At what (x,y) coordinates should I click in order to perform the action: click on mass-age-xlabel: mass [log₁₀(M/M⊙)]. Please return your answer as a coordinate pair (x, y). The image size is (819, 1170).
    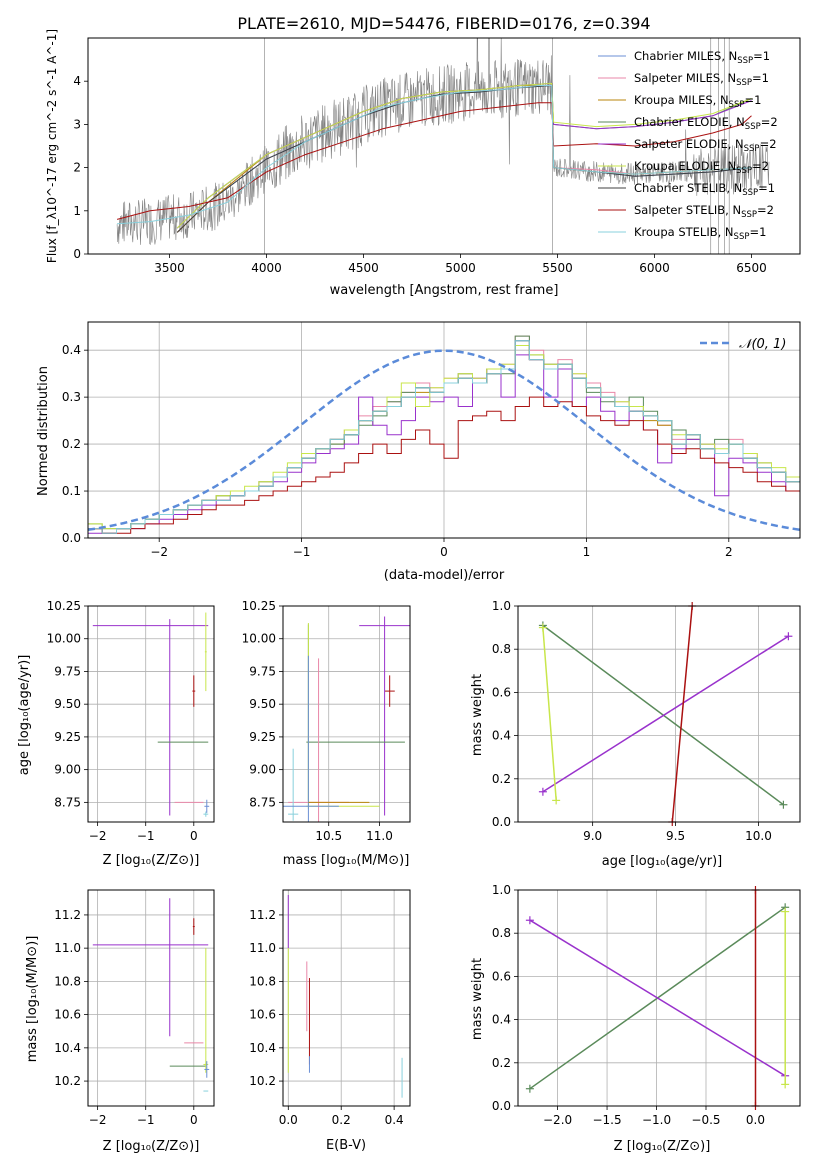
    Looking at the image, I should click on (346, 860).